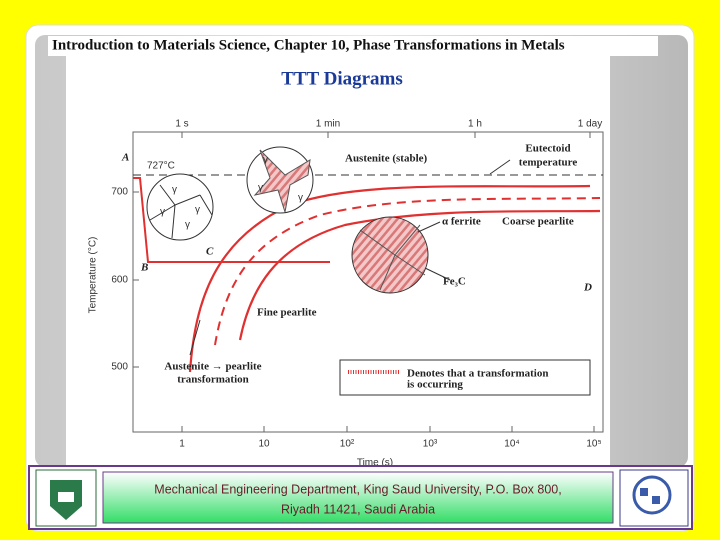  What do you see at coordinates (328, 124) in the screenshot?
I see `top-tick: 1 min` at bounding box center [328, 124].